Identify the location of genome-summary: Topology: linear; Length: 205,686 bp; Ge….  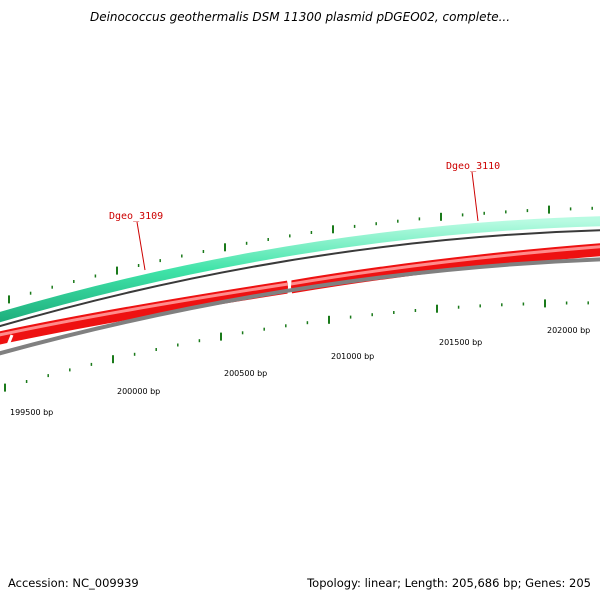
(449, 583).